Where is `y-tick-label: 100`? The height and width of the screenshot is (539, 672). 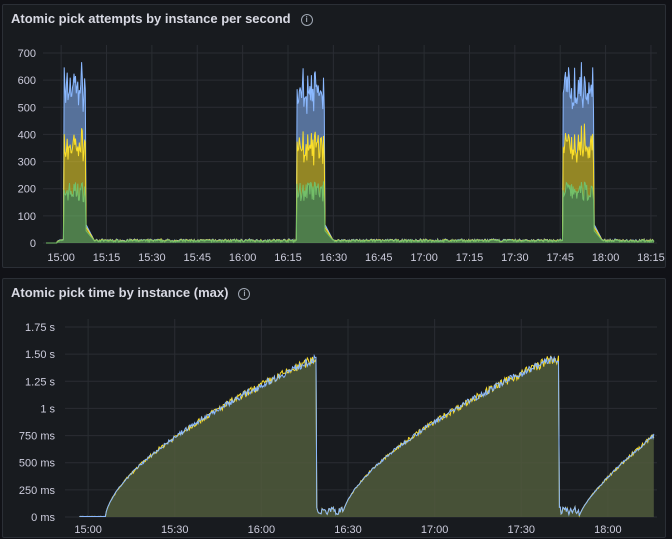 y-tick-label: 100 is located at coordinates (27, 217).